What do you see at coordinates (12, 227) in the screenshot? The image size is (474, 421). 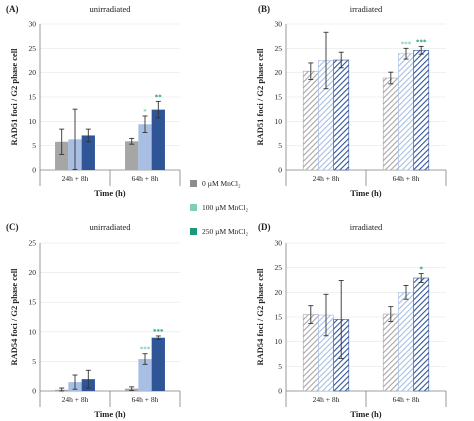 I see `panel-letter: (C)` at bounding box center [12, 227].